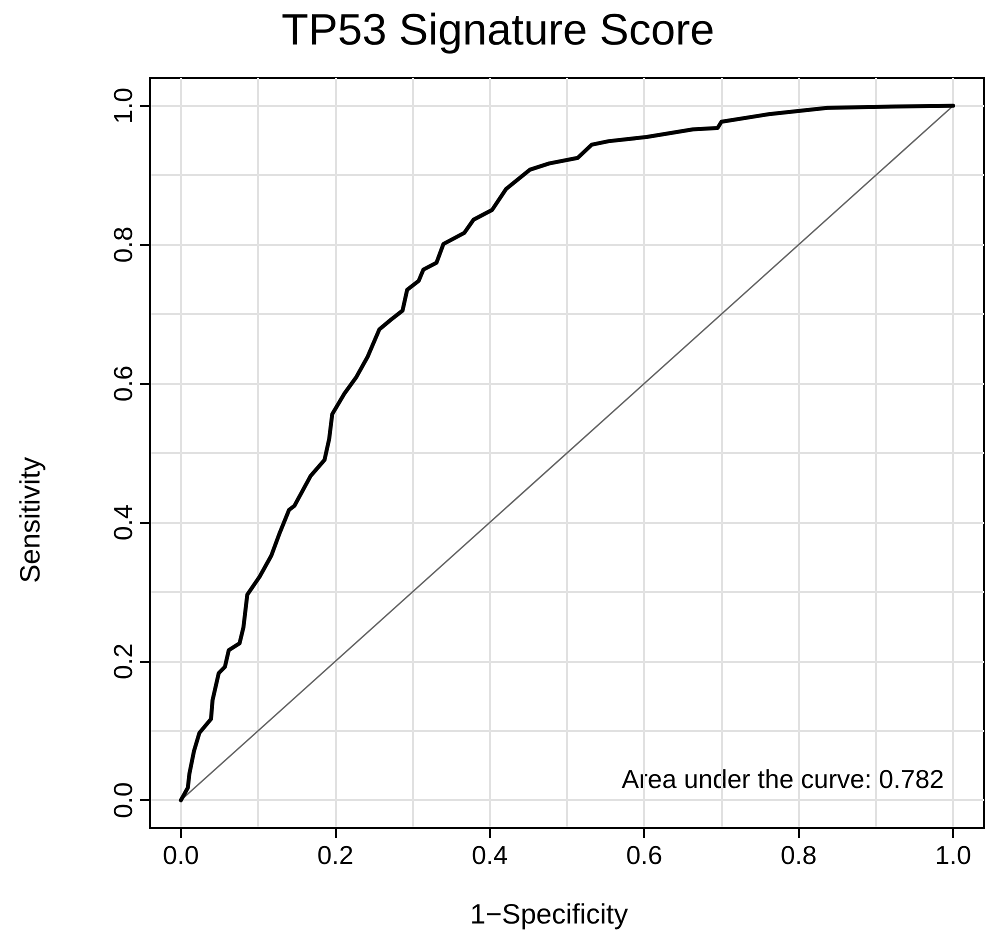  What do you see at coordinates (180, 855) in the screenshot?
I see `x-tick-label: 0.0` at bounding box center [180, 855].